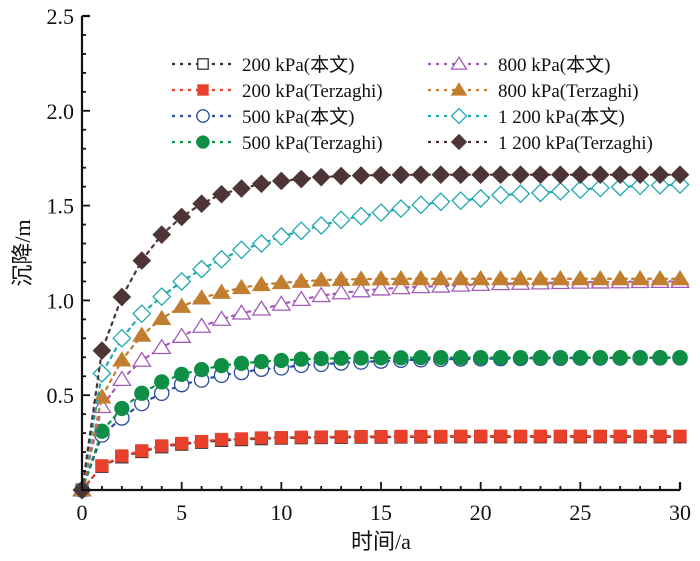 Image resolution: width=700 pixels, height=561 pixels. What do you see at coordinates (277, 91) in the screenshot?
I see `legend-item: 200 kPa(Terzaghi)` at bounding box center [277, 91].